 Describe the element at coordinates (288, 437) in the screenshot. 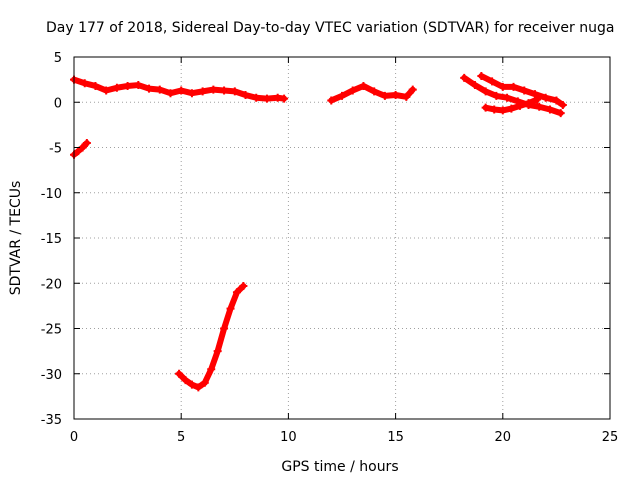

I see `x-tick-label: 10` at that location.